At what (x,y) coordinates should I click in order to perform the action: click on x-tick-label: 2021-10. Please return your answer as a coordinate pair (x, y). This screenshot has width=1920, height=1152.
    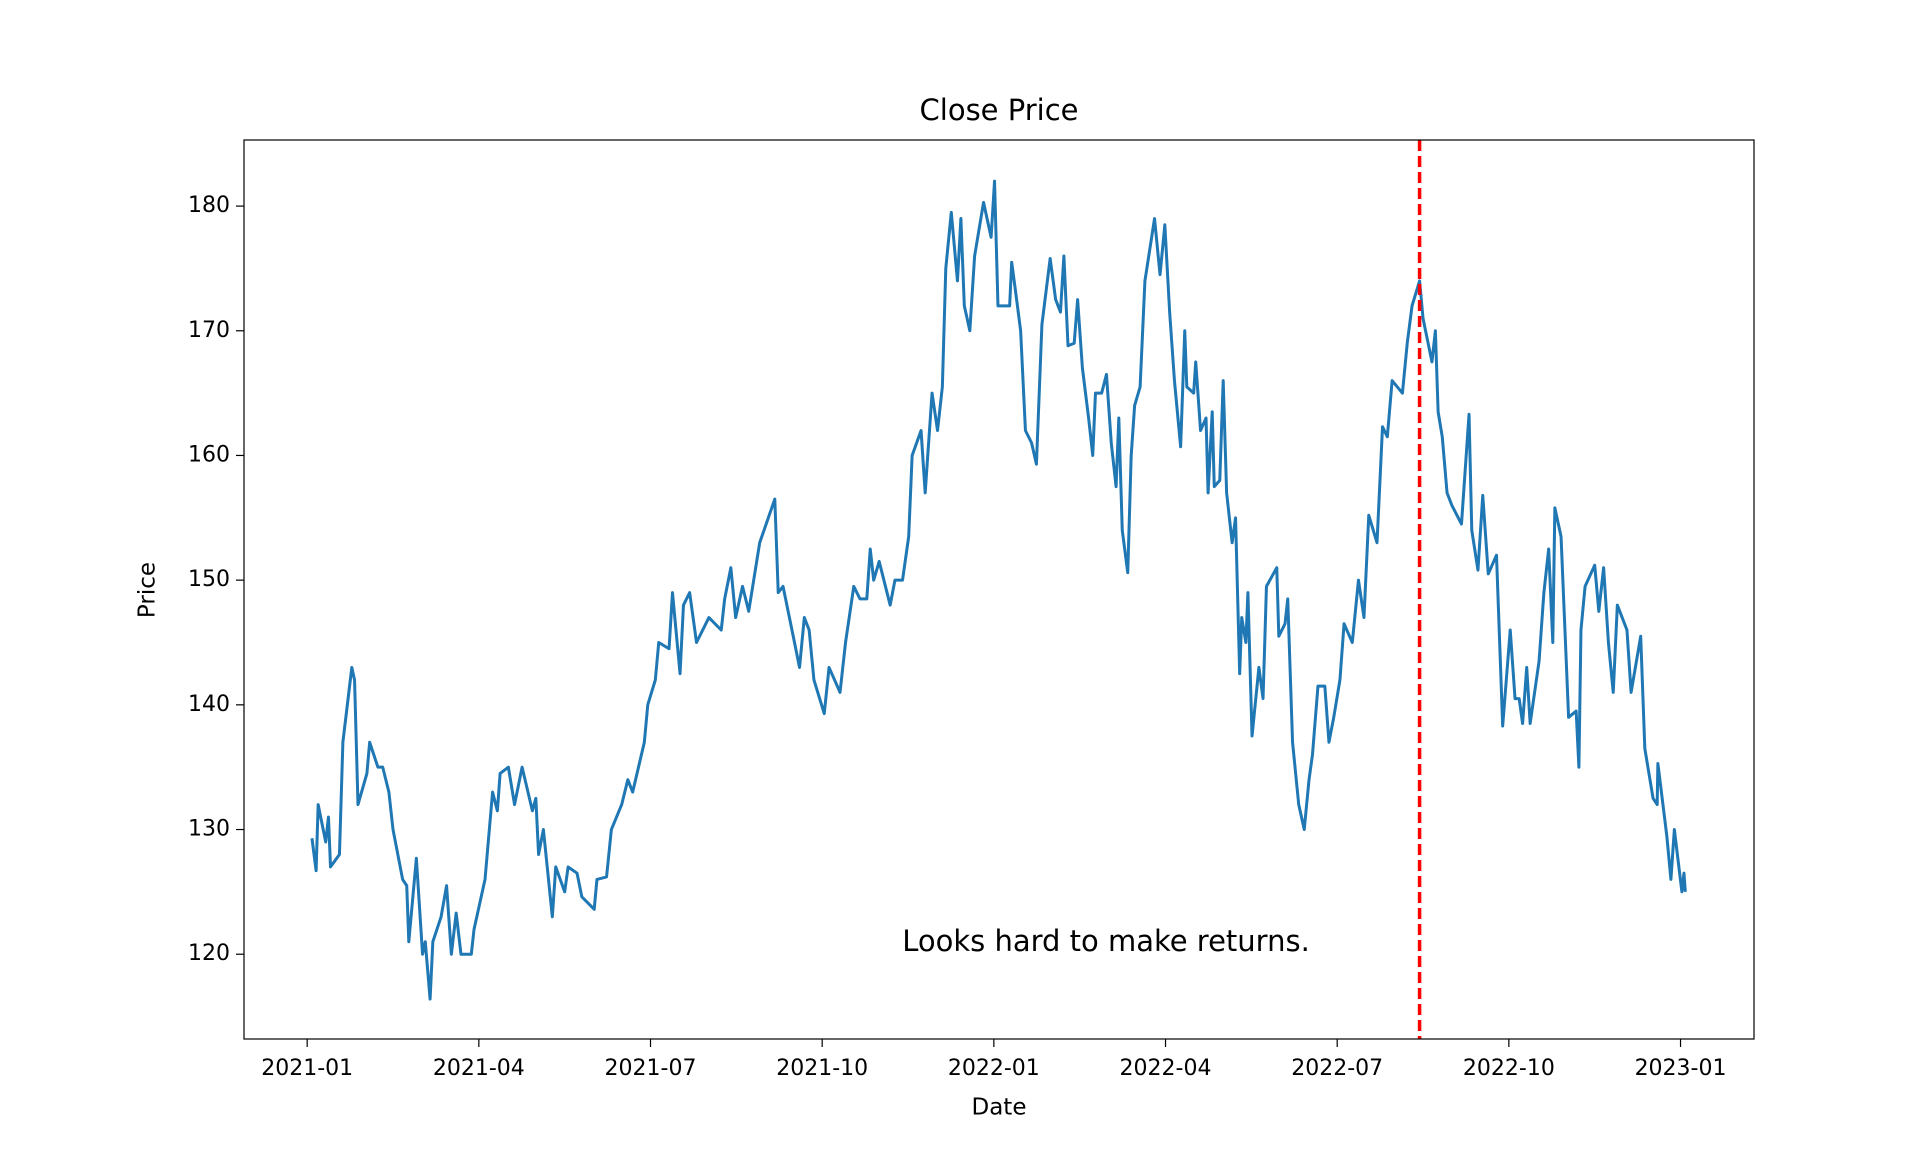
    Looking at the image, I should click on (822, 1068).